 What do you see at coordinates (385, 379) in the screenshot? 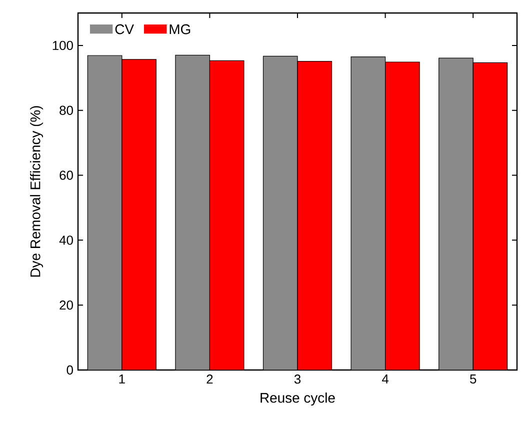
I see `x-tick-label: 4` at bounding box center [385, 379].